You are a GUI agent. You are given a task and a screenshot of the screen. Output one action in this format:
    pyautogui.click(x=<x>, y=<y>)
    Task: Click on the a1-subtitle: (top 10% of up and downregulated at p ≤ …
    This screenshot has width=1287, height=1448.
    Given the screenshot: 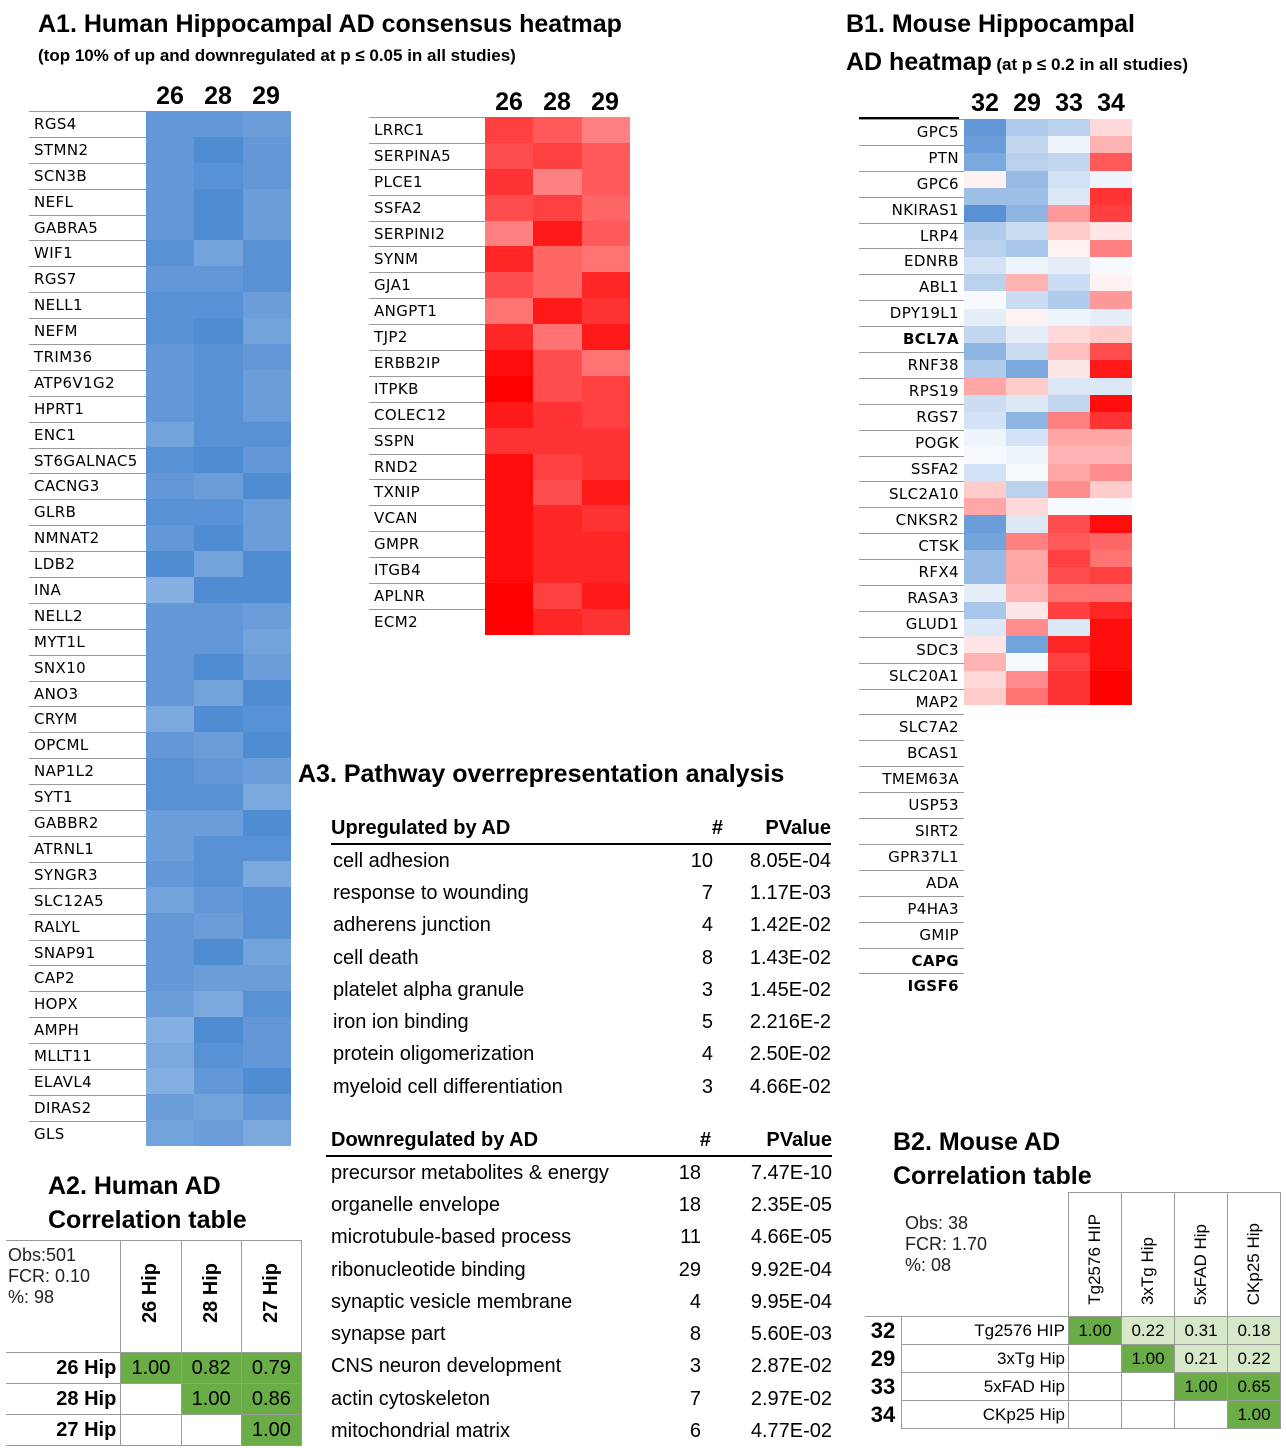 What is the action you would take?
    pyautogui.click(x=277, y=55)
    